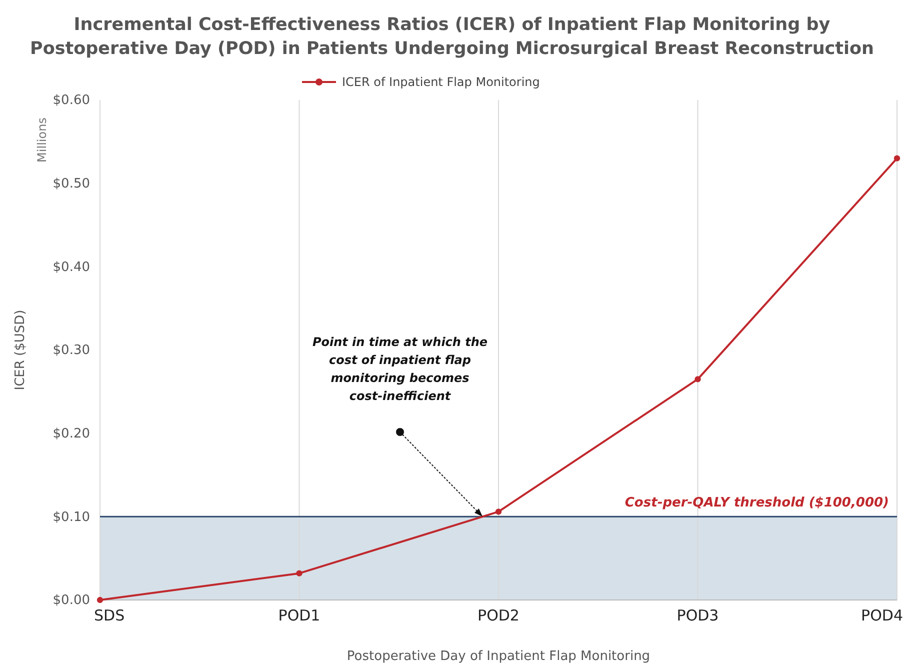 This screenshot has height=668, width=904. I want to click on x-tick-label: POD4, so click(882, 615).